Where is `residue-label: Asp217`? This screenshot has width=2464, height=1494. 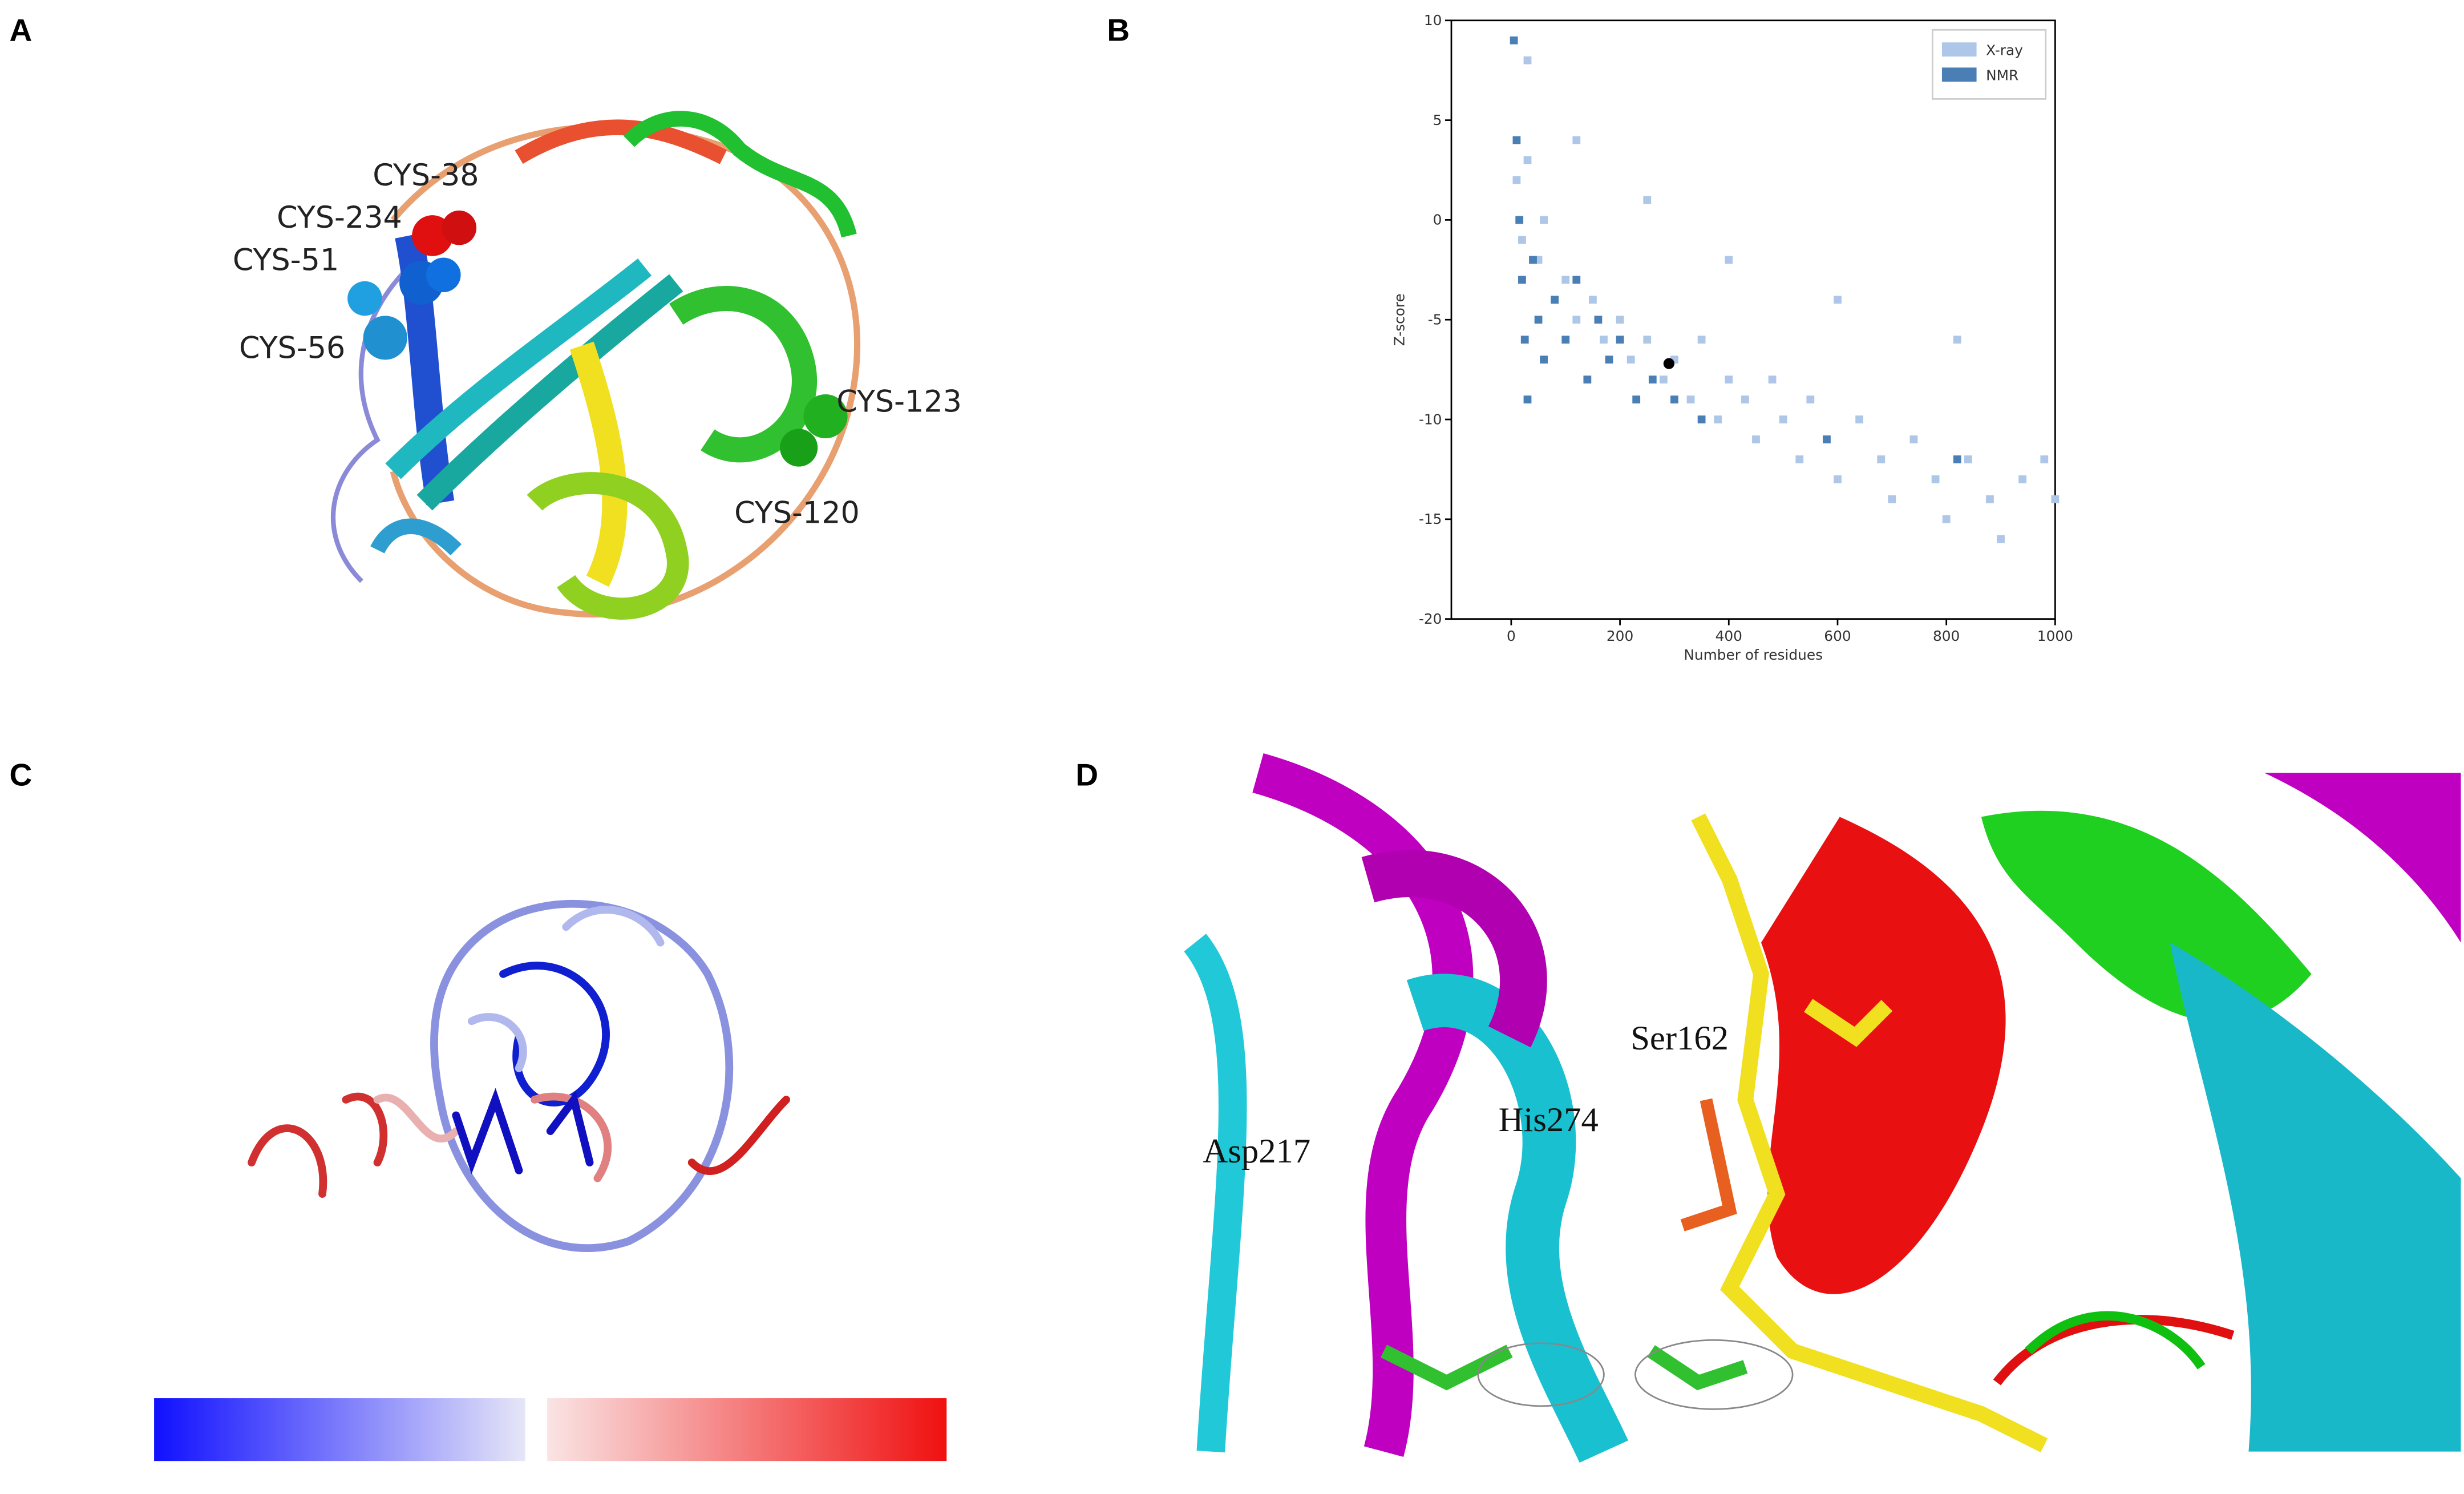
residue-label: Asp217 is located at coordinates (1257, 1151).